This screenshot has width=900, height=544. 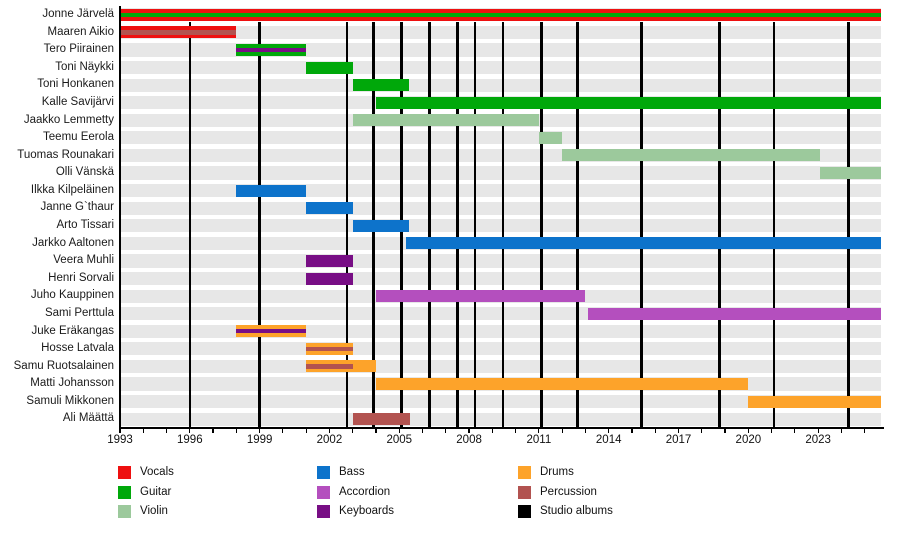 I want to click on row-label: Ali Määttä, so click(x=88, y=418).